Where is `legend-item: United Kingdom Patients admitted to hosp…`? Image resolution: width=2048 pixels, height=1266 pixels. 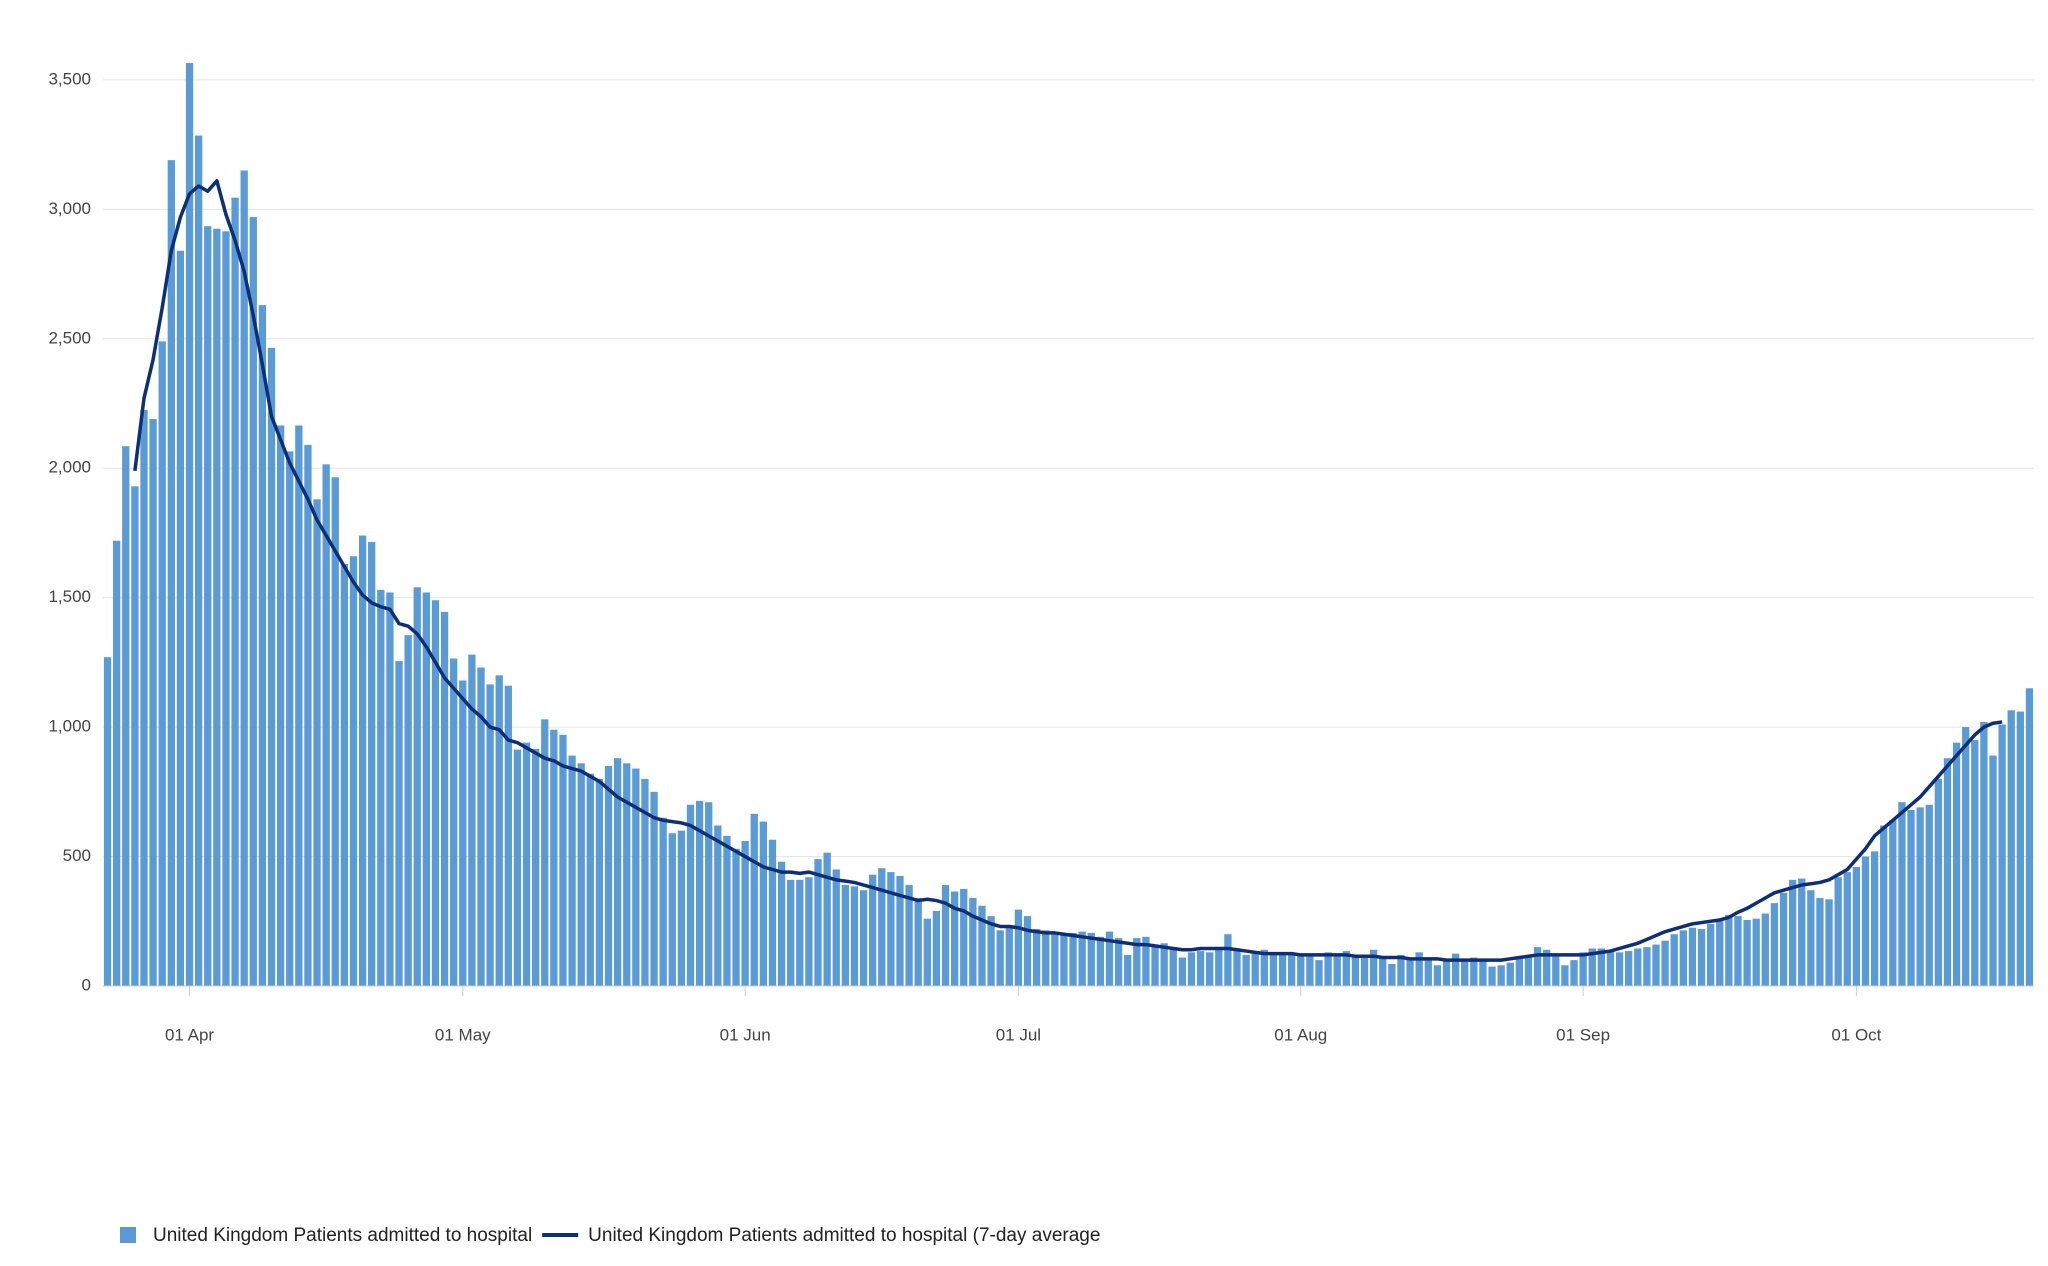
legend-item: United Kingdom Patients admitted to hosp… is located at coordinates (821, 1235).